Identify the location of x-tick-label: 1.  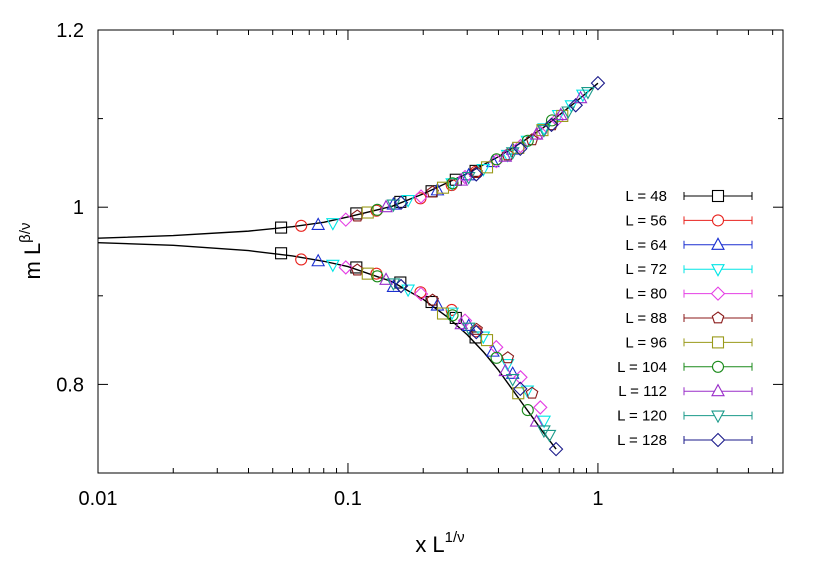
(597, 499).